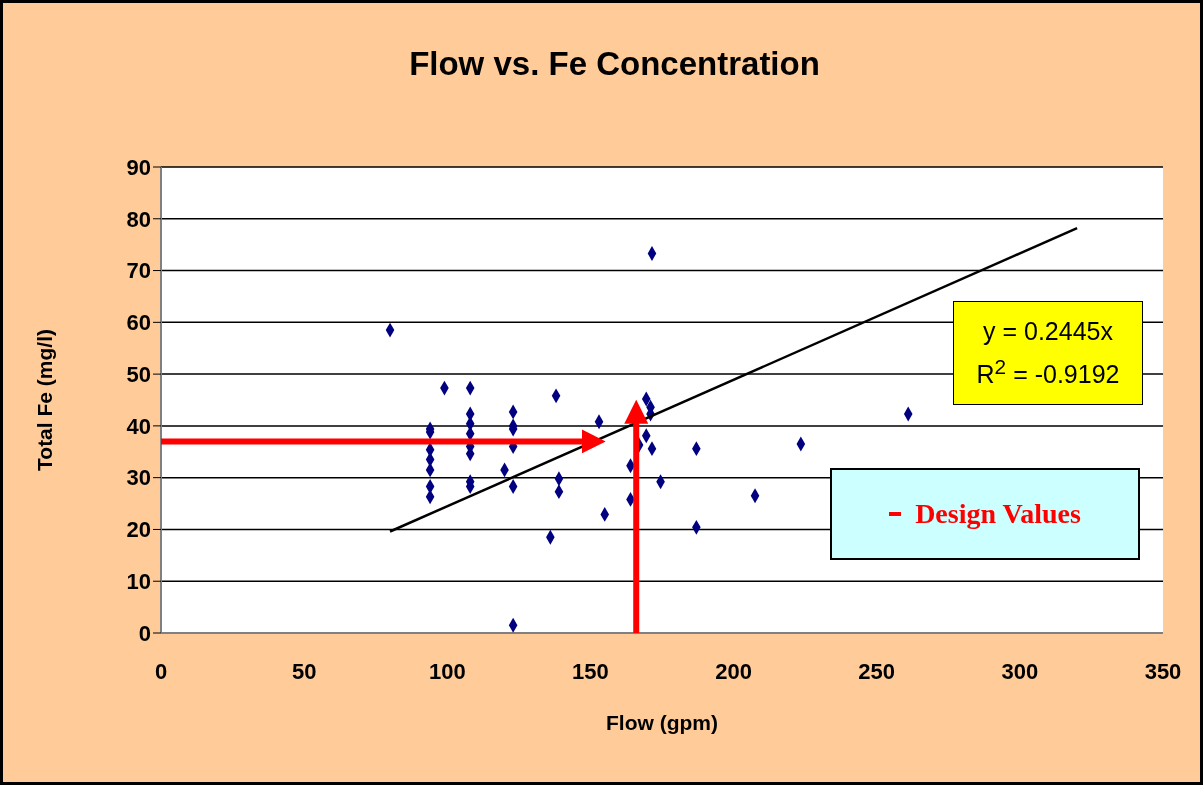 The width and height of the screenshot is (1203, 785). Describe the element at coordinates (138, 219) in the screenshot. I see `y-tick-label: 80` at that location.